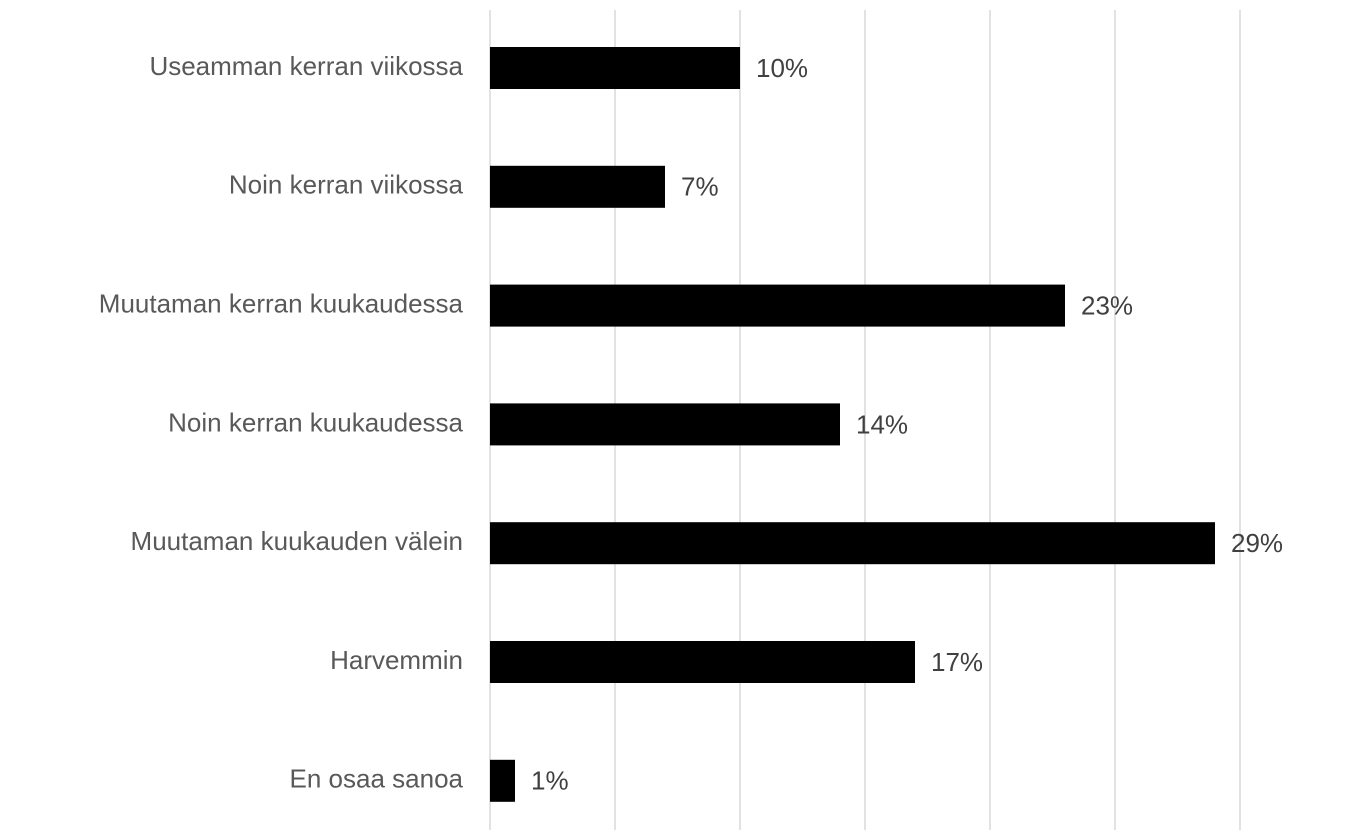 This screenshot has width=1356, height=839. I want to click on data-label: 29%, so click(1257, 543).